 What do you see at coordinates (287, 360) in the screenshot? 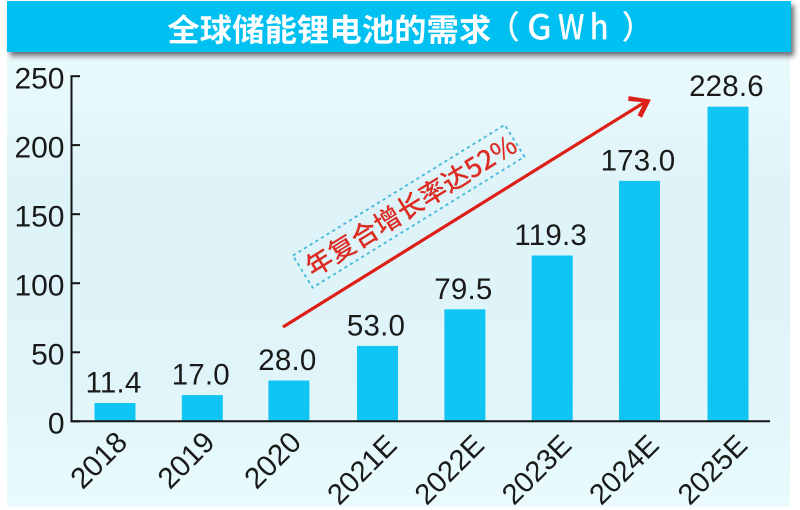
I see `svg-text: 28.0` at bounding box center [287, 360].